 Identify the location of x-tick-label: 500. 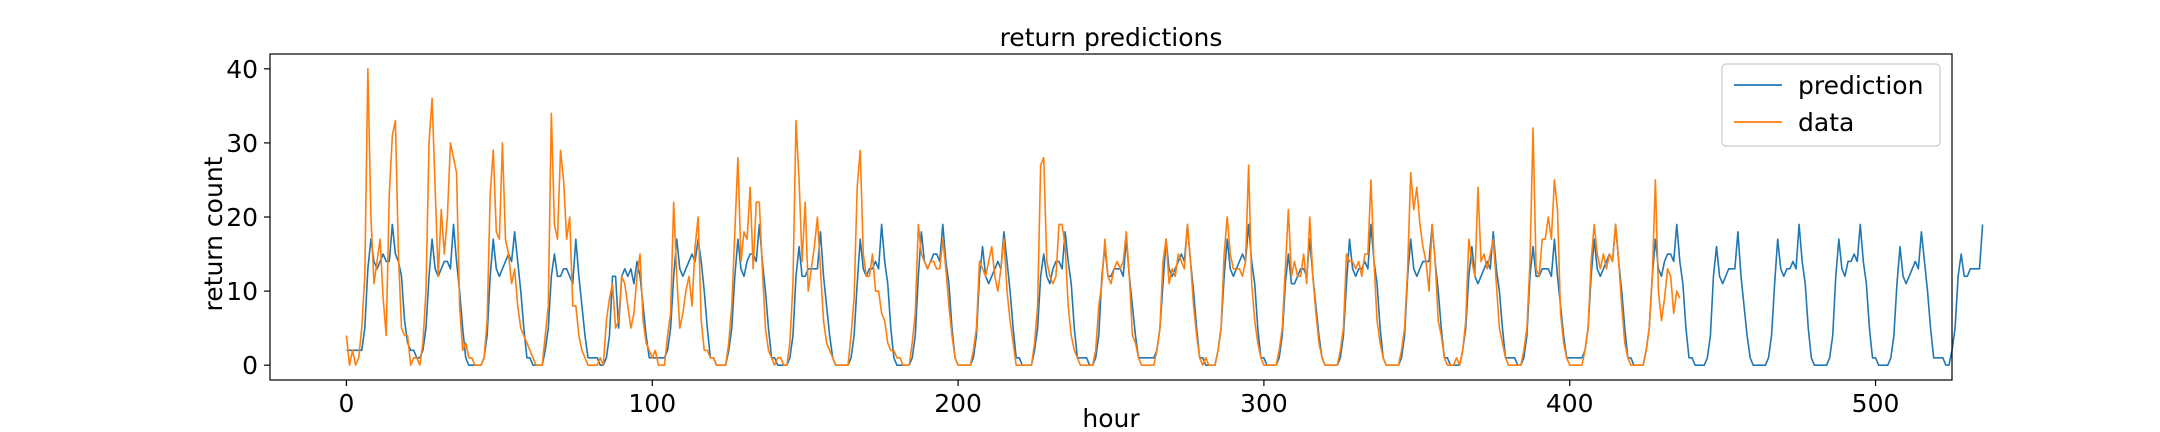
(1876, 403).